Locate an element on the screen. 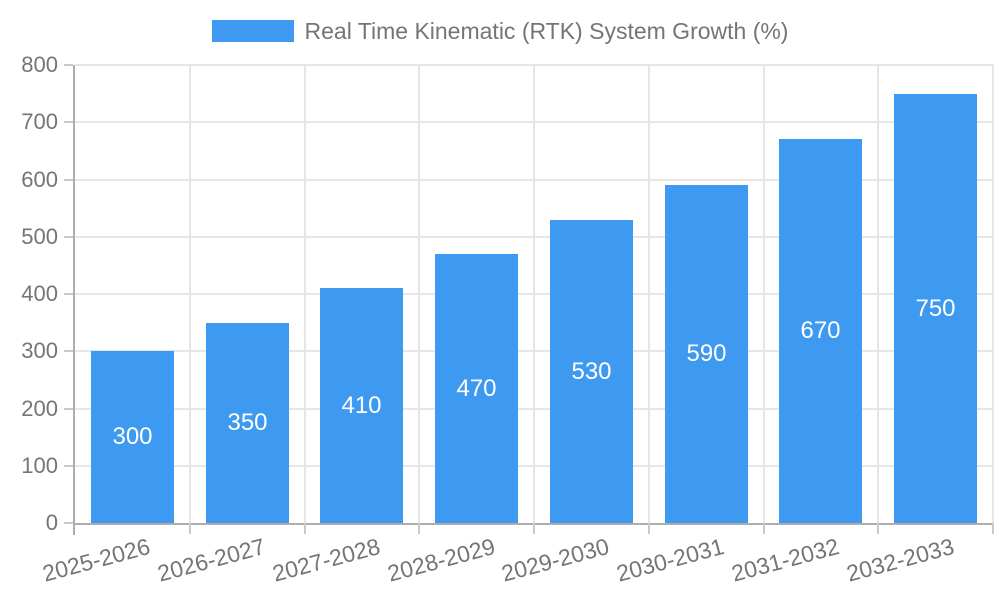 The image size is (1000, 600). bar-value-label: 530 is located at coordinates (591, 371).